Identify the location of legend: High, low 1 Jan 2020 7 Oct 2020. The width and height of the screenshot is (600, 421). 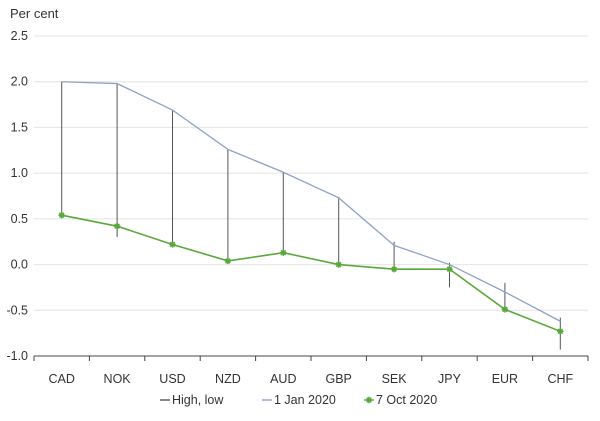
(298, 400).